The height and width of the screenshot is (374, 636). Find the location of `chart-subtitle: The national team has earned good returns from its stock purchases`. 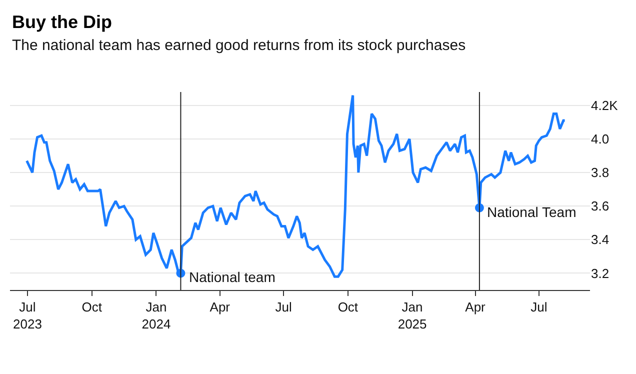

chart-subtitle: The national team has earned good returns from its stock purchases is located at coordinates (239, 45).